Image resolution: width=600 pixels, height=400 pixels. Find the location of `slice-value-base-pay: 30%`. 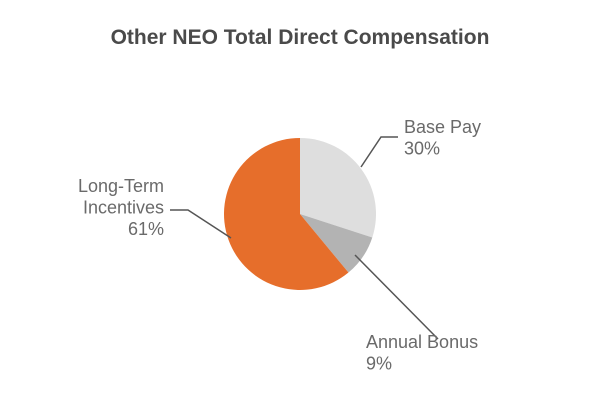

slice-value-base-pay: 30% is located at coordinates (422, 149).